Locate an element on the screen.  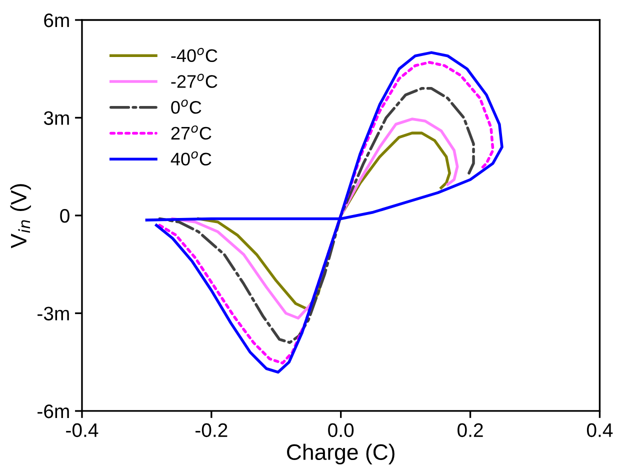
x-tick-label: -0.4 is located at coordinates (82, 430).